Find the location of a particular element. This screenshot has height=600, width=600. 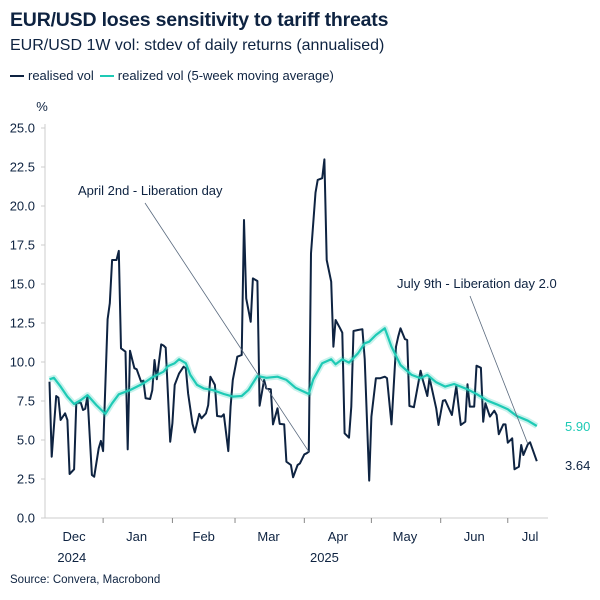

y-tick-label: 15.0 is located at coordinates (22, 284).